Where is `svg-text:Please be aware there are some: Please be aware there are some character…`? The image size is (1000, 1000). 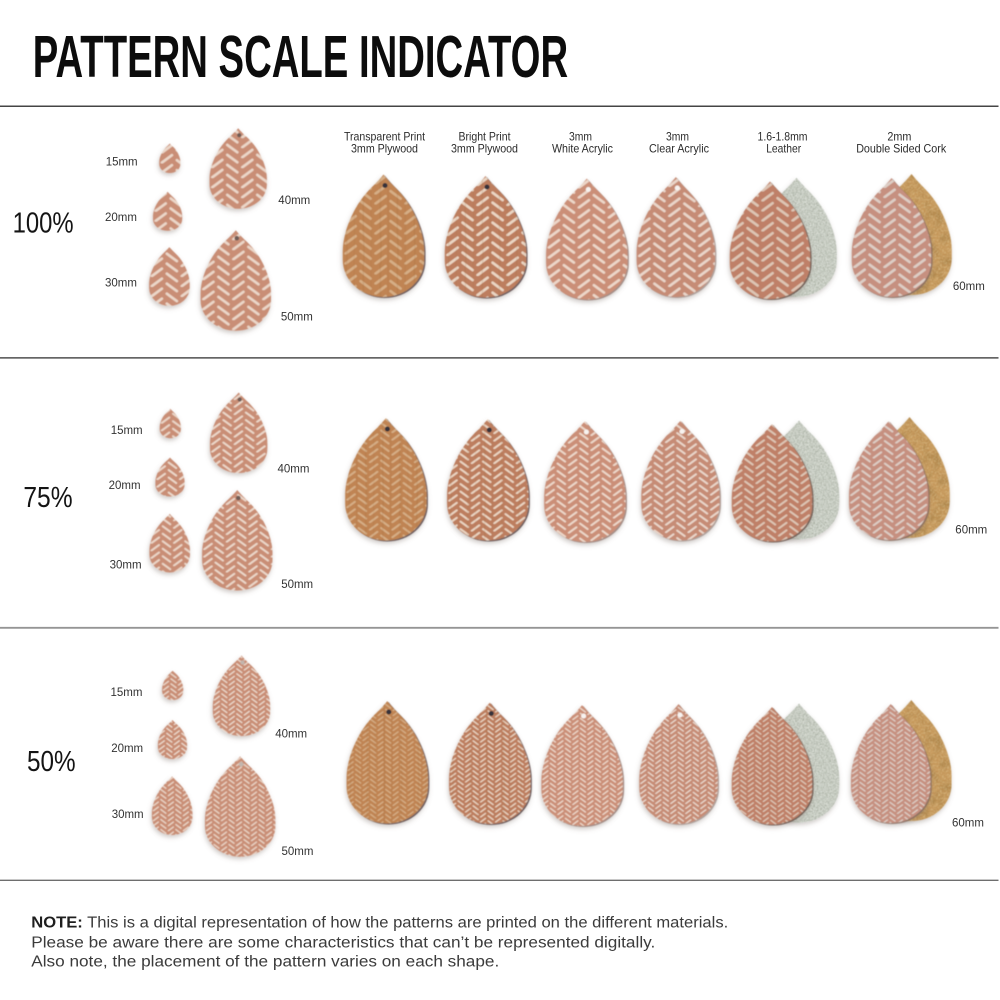
svg-text:Please be aware there are some: Please be aware there are some character… is located at coordinates (343, 942).